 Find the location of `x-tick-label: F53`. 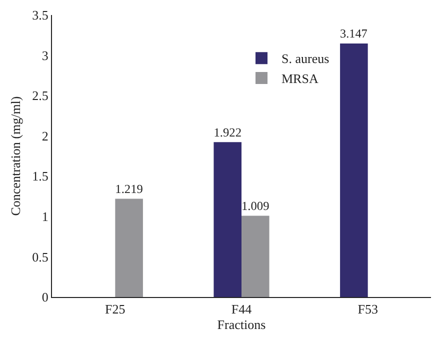

x-tick-label: F53 is located at coordinates (368, 309).